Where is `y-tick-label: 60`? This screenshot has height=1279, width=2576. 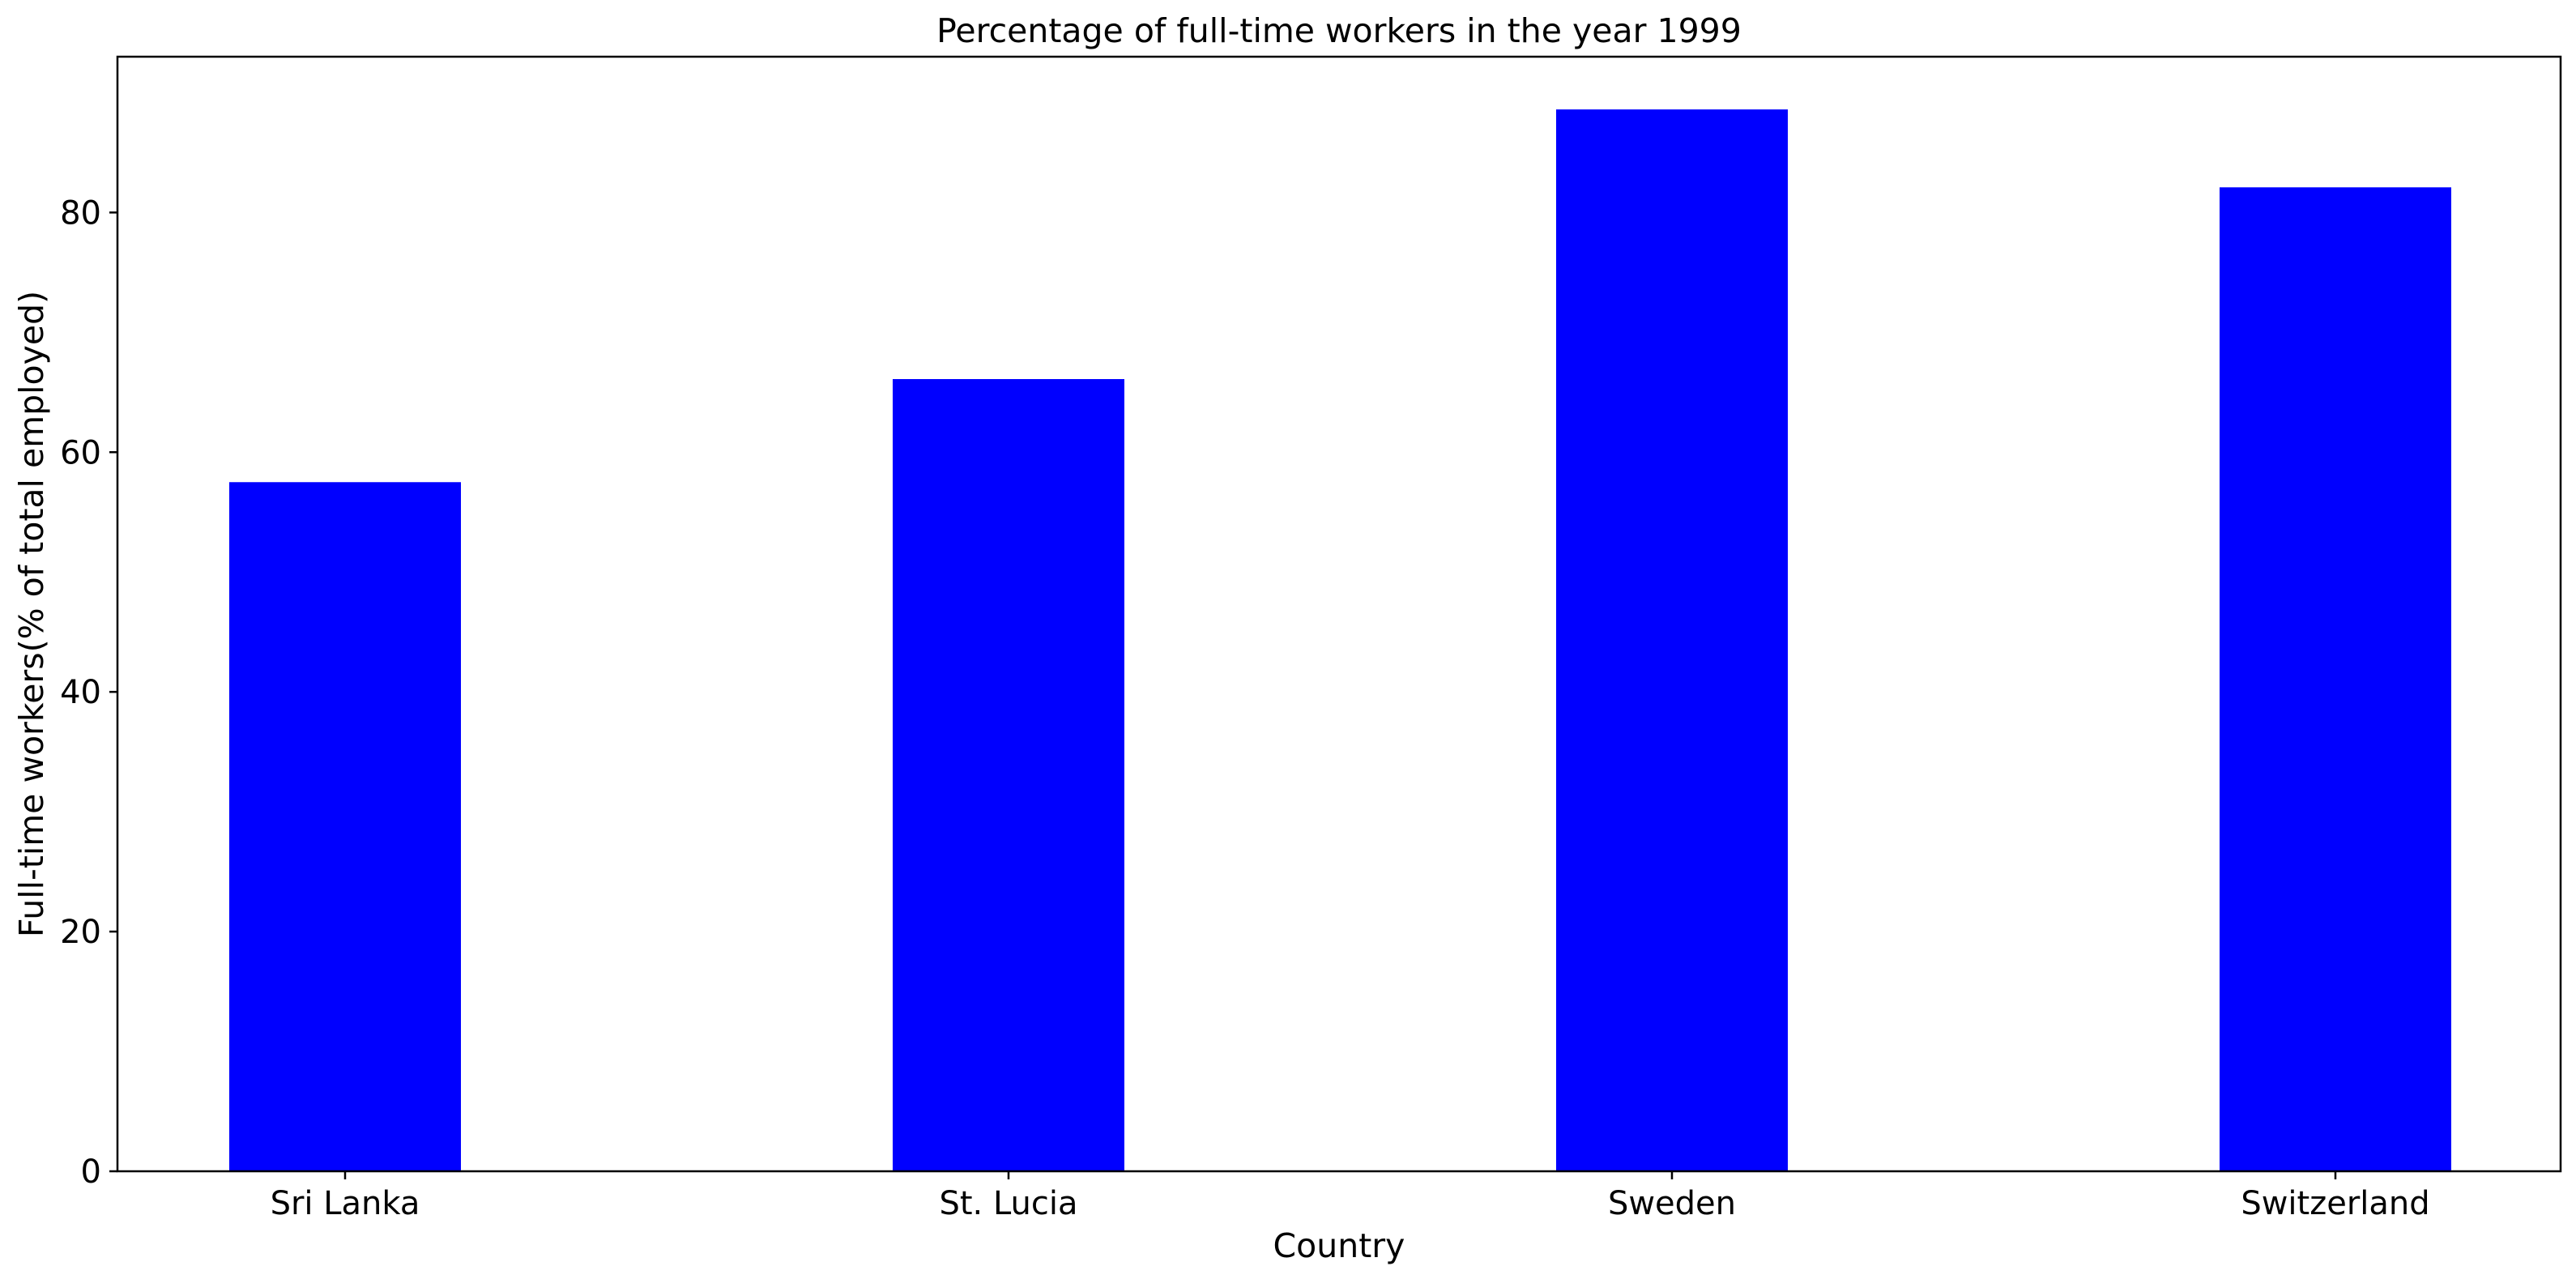
y-tick-label: 60 is located at coordinates (80, 452).